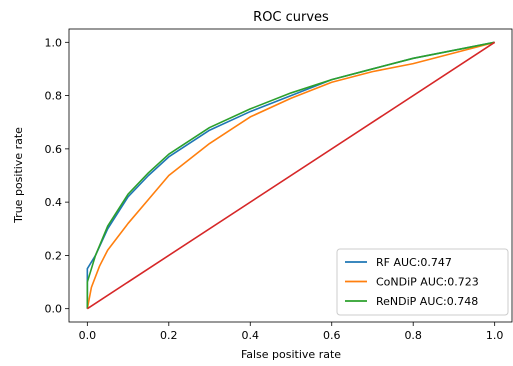 This screenshot has width=513, height=366. I want to click on chart-title: ROC curves, so click(291, 17).